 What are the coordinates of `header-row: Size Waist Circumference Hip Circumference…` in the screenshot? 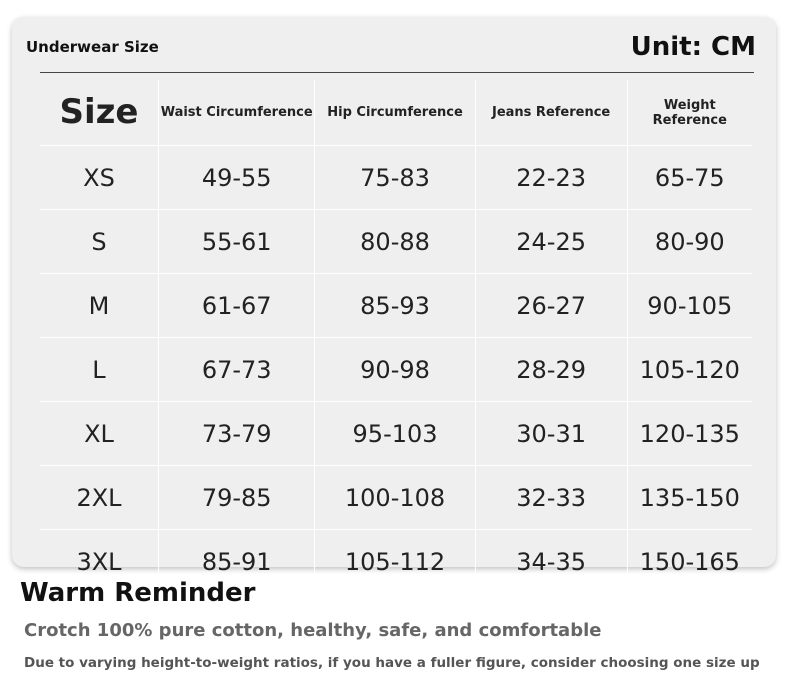 It's located at (396, 113).